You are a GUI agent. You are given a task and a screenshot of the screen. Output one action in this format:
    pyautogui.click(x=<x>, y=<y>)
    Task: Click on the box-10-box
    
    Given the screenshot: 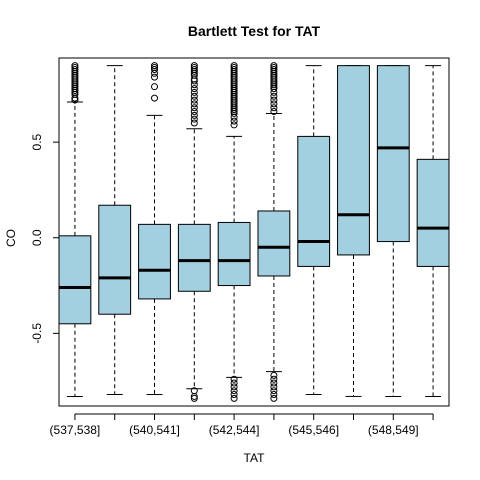 What is the action you would take?
    pyautogui.click(x=433, y=212)
    